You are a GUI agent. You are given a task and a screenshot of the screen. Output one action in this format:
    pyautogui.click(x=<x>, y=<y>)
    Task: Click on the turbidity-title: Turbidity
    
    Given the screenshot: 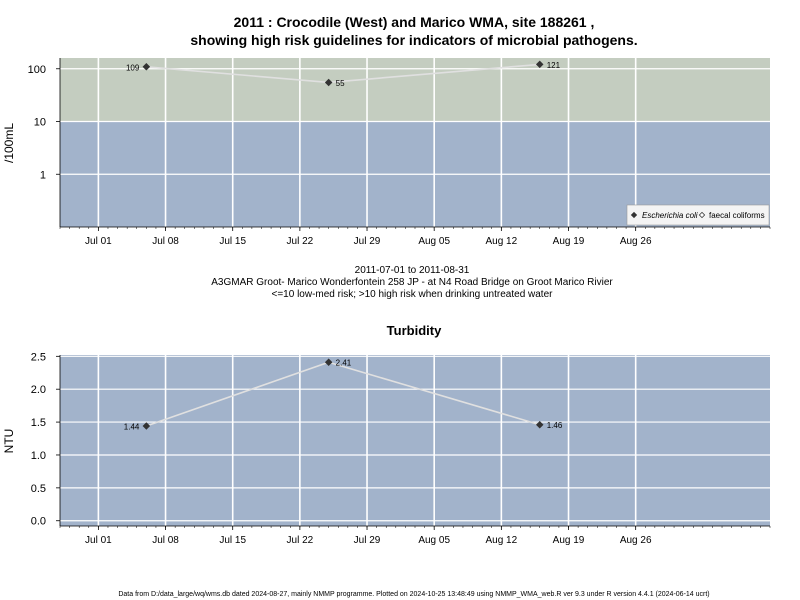 What is the action you would take?
    pyautogui.click(x=414, y=330)
    